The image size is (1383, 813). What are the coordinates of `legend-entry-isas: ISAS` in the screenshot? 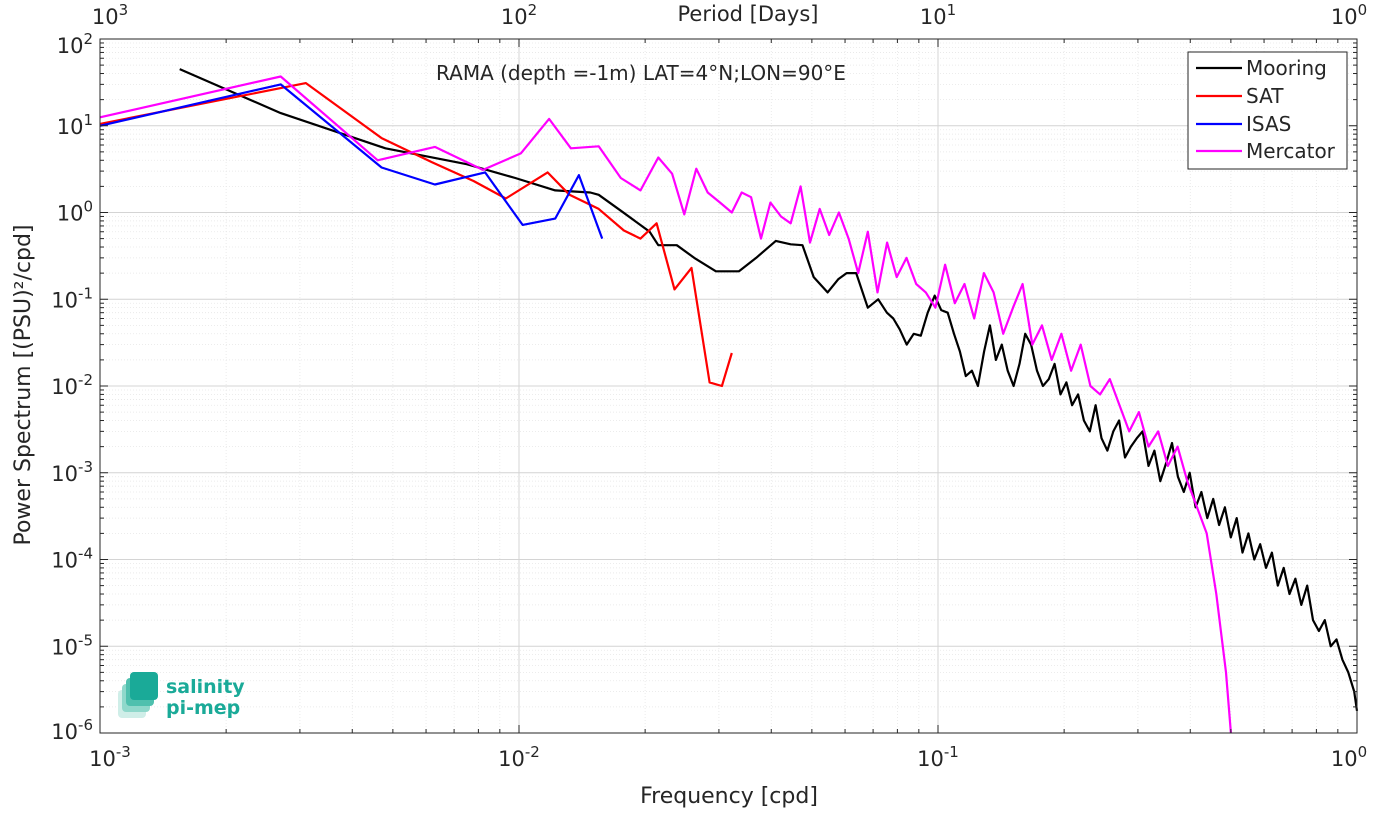 It's located at (1243, 124).